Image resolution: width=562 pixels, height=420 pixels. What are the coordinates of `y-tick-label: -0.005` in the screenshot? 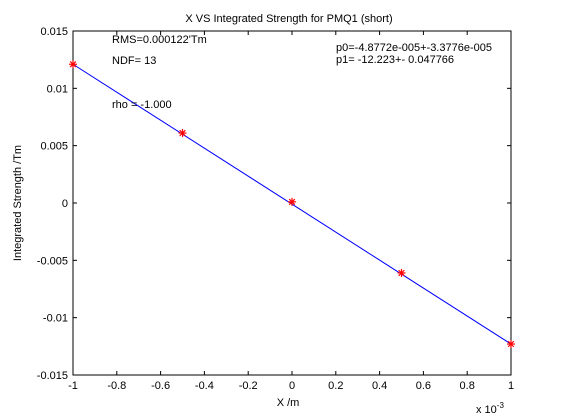 It's located at (52, 261).